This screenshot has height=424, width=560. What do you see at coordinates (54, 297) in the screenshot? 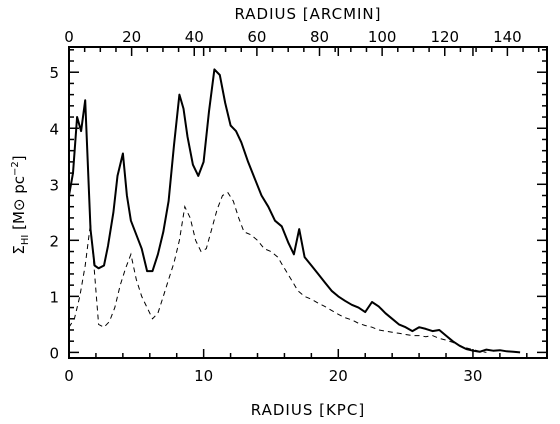
I see `y-tick-label: 1` at bounding box center [54, 297].